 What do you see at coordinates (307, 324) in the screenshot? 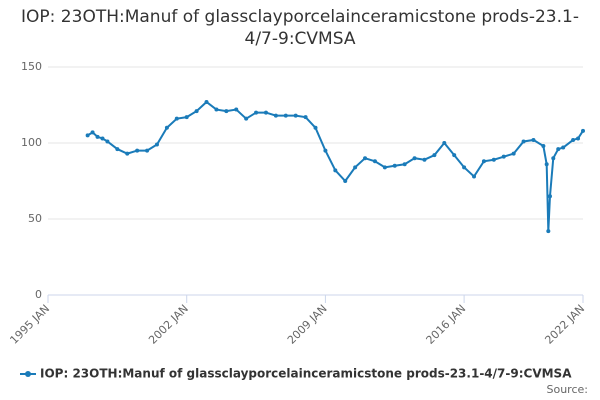
I see `x-tick-label: 2009 JAN` at bounding box center [307, 324].